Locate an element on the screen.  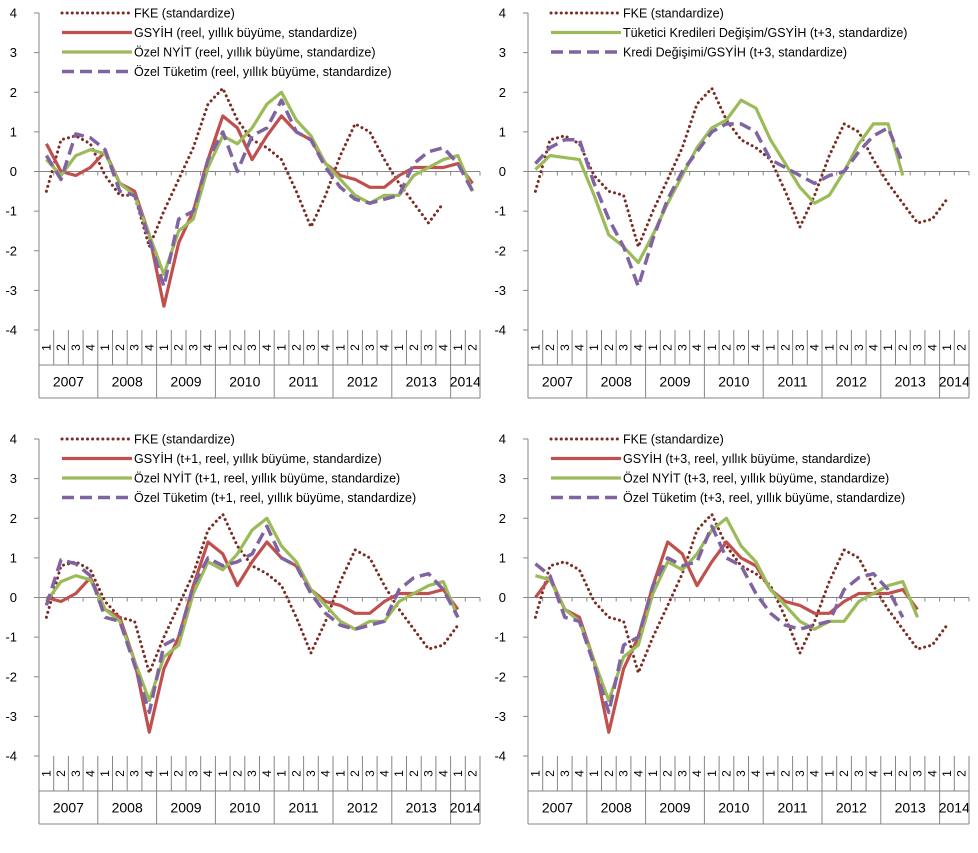
legend-label: GSYİH (reel, yıllık büyüme, standardize) is located at coordinates (245, 33).